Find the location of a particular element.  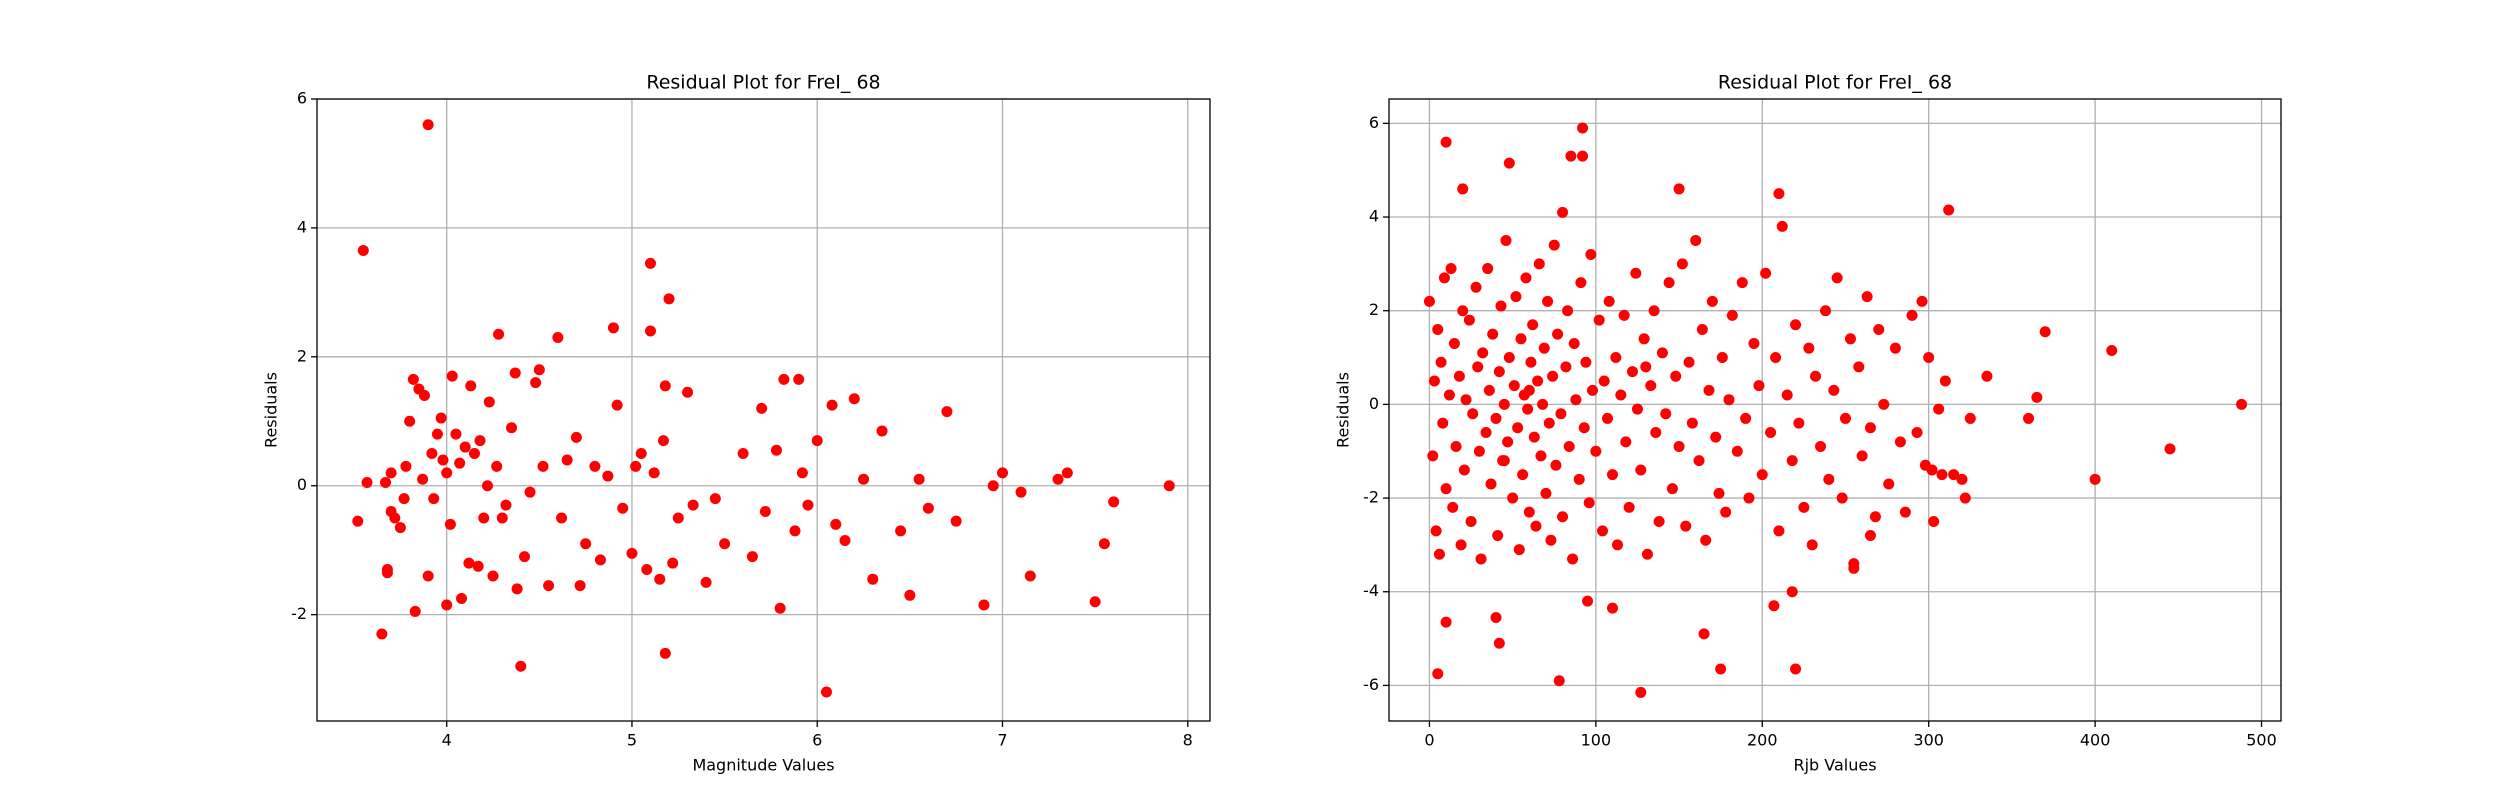

y-tick-label: 0 is located at coordinates (302, 484).